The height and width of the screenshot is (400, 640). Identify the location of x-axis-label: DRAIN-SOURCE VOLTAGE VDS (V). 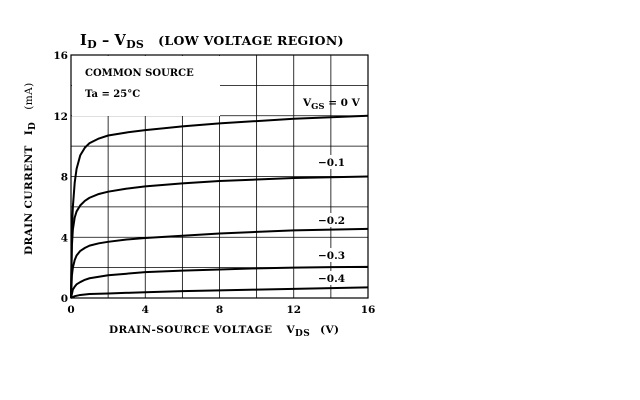
(224, 331).